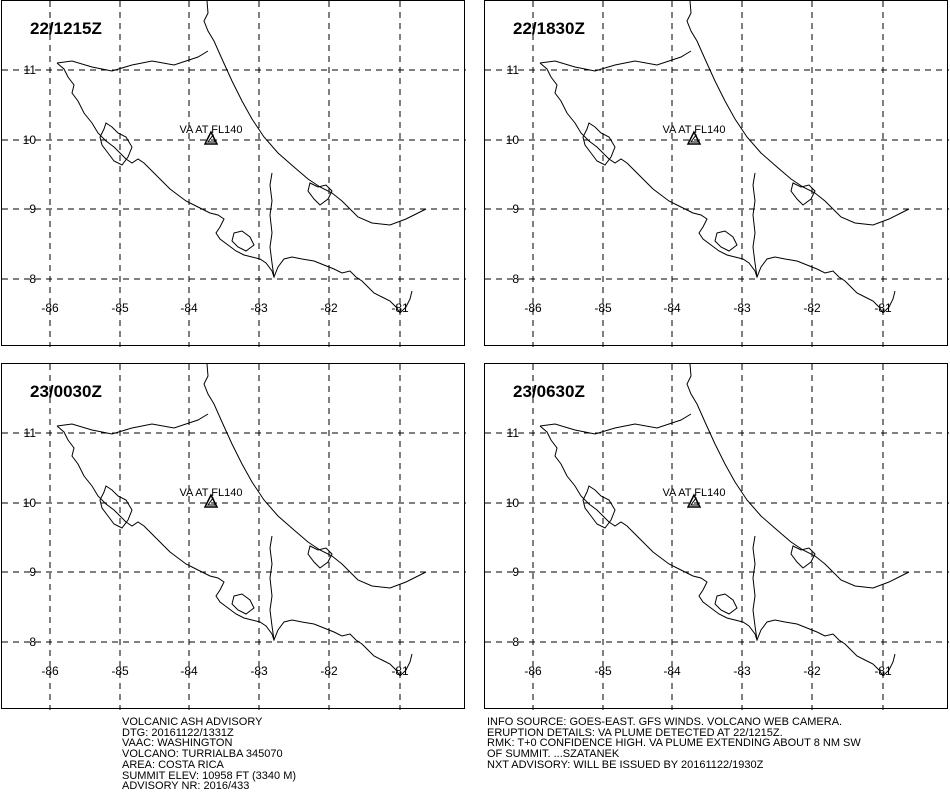  I want to click on panel-time-3: 23/0030Z, so click(66, 391).